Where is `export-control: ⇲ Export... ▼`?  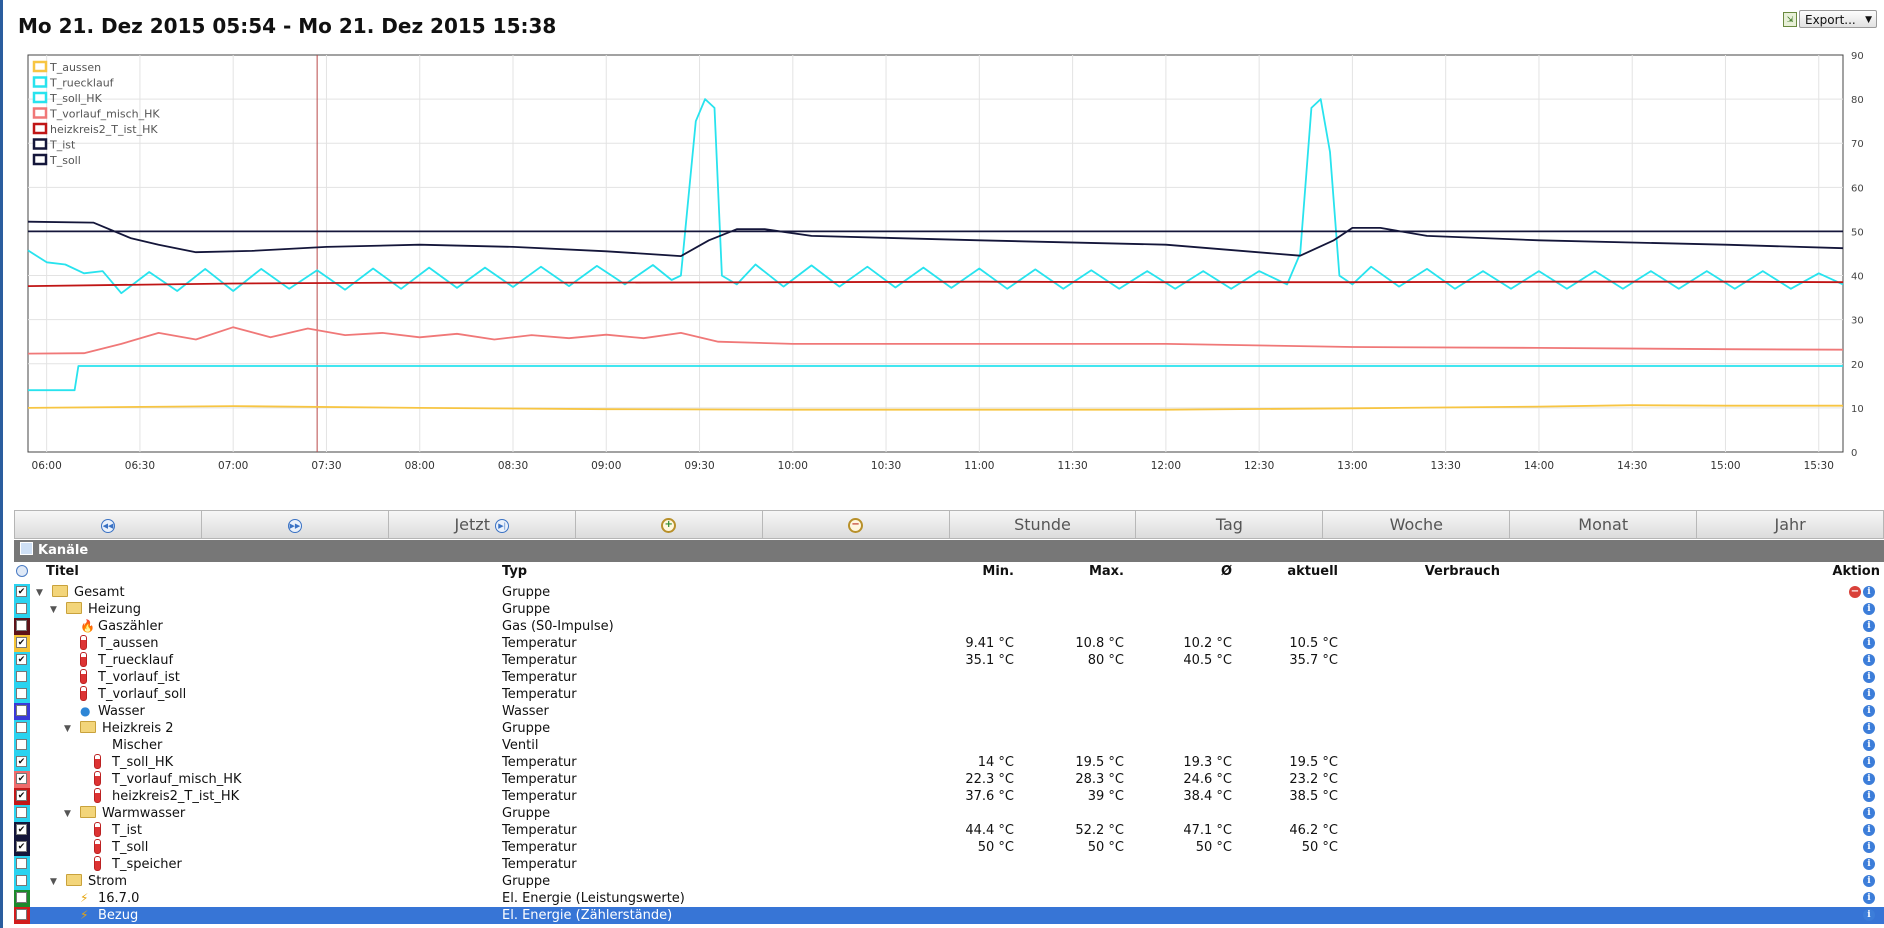
export-control: ⇲ Export... ▼ is located at coordinates (1831, 20).